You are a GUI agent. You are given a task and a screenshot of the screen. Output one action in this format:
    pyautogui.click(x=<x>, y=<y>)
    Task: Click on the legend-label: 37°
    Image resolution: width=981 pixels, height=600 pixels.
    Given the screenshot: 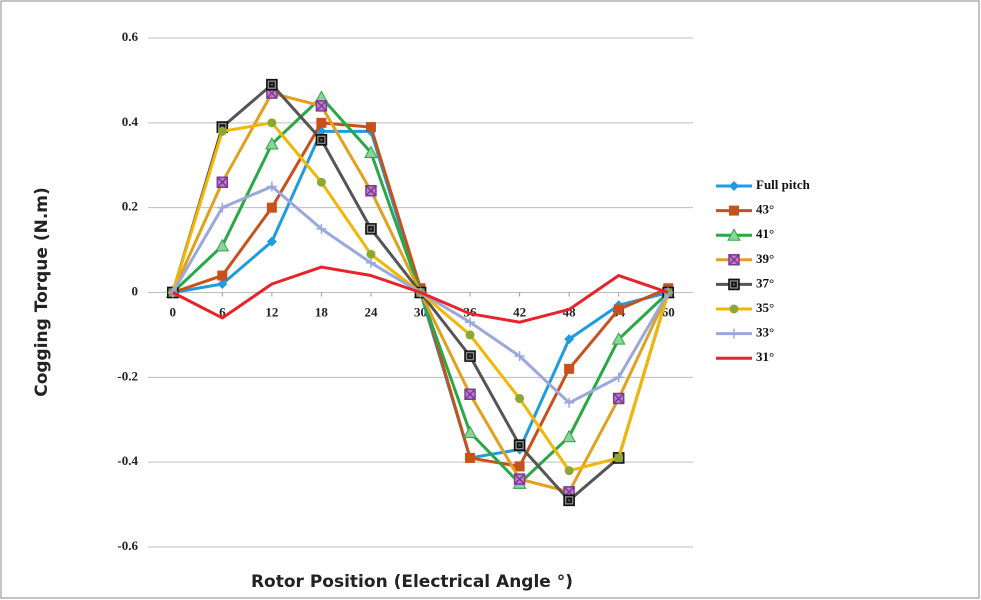 What is the action you would take?
    pyautogui.click(x=765, y=282)
    